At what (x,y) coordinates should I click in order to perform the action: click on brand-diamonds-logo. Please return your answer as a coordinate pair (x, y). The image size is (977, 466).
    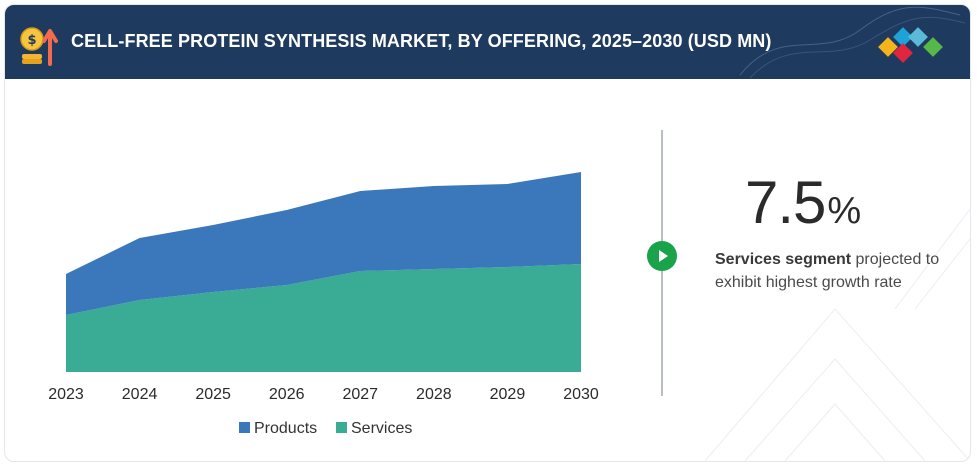
    Looking at the image, I should click on (910, 45).